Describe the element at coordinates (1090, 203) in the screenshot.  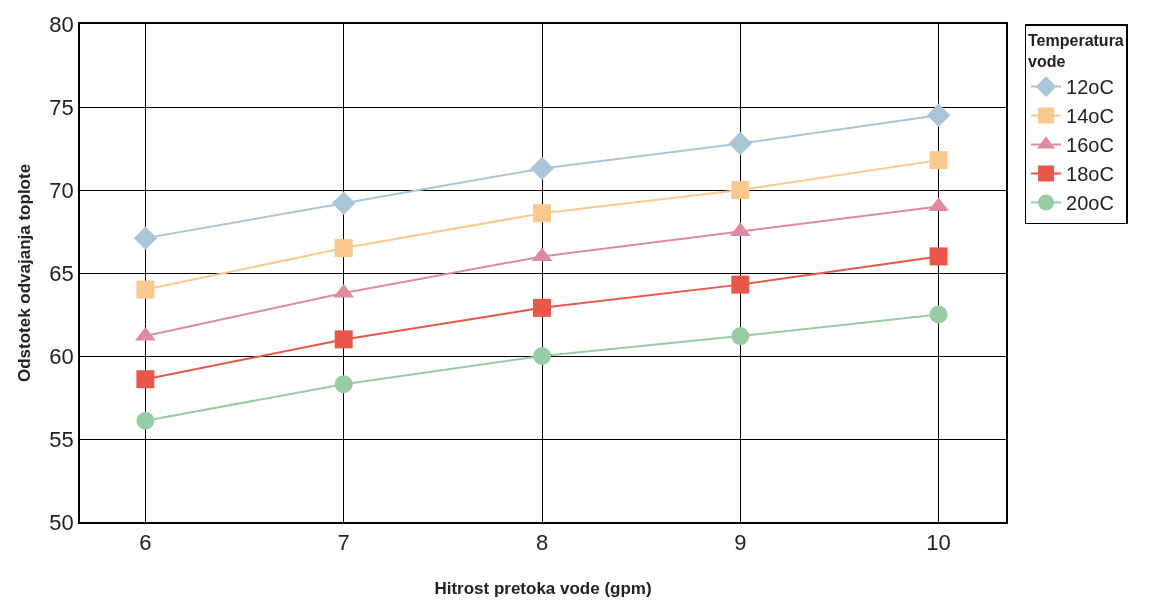
I see `legend-label: 20oC` at that location.